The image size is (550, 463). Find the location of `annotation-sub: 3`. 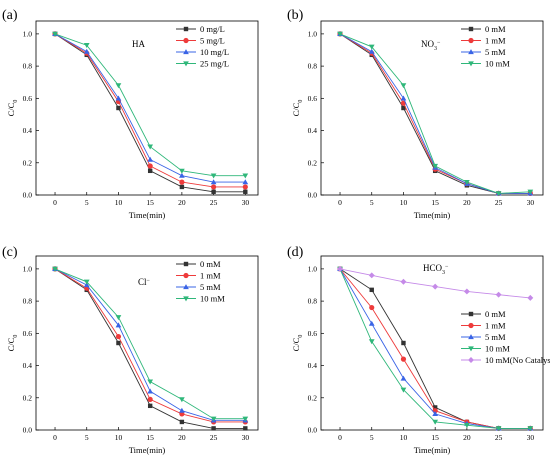

annotation-sub: 3 is located at coordinates (443, 273).